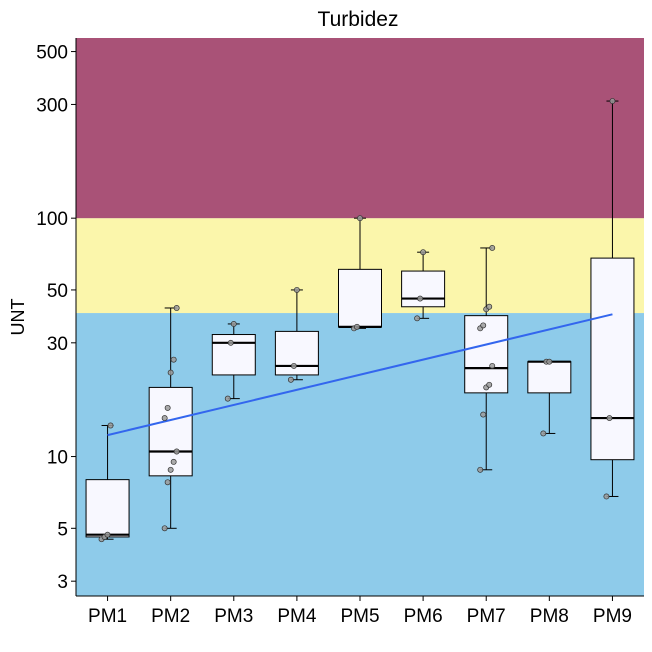  Describe the element at coordinates (486, 616) in the screenshot. I see `x-tick-label-pm7: PM7` at that location.